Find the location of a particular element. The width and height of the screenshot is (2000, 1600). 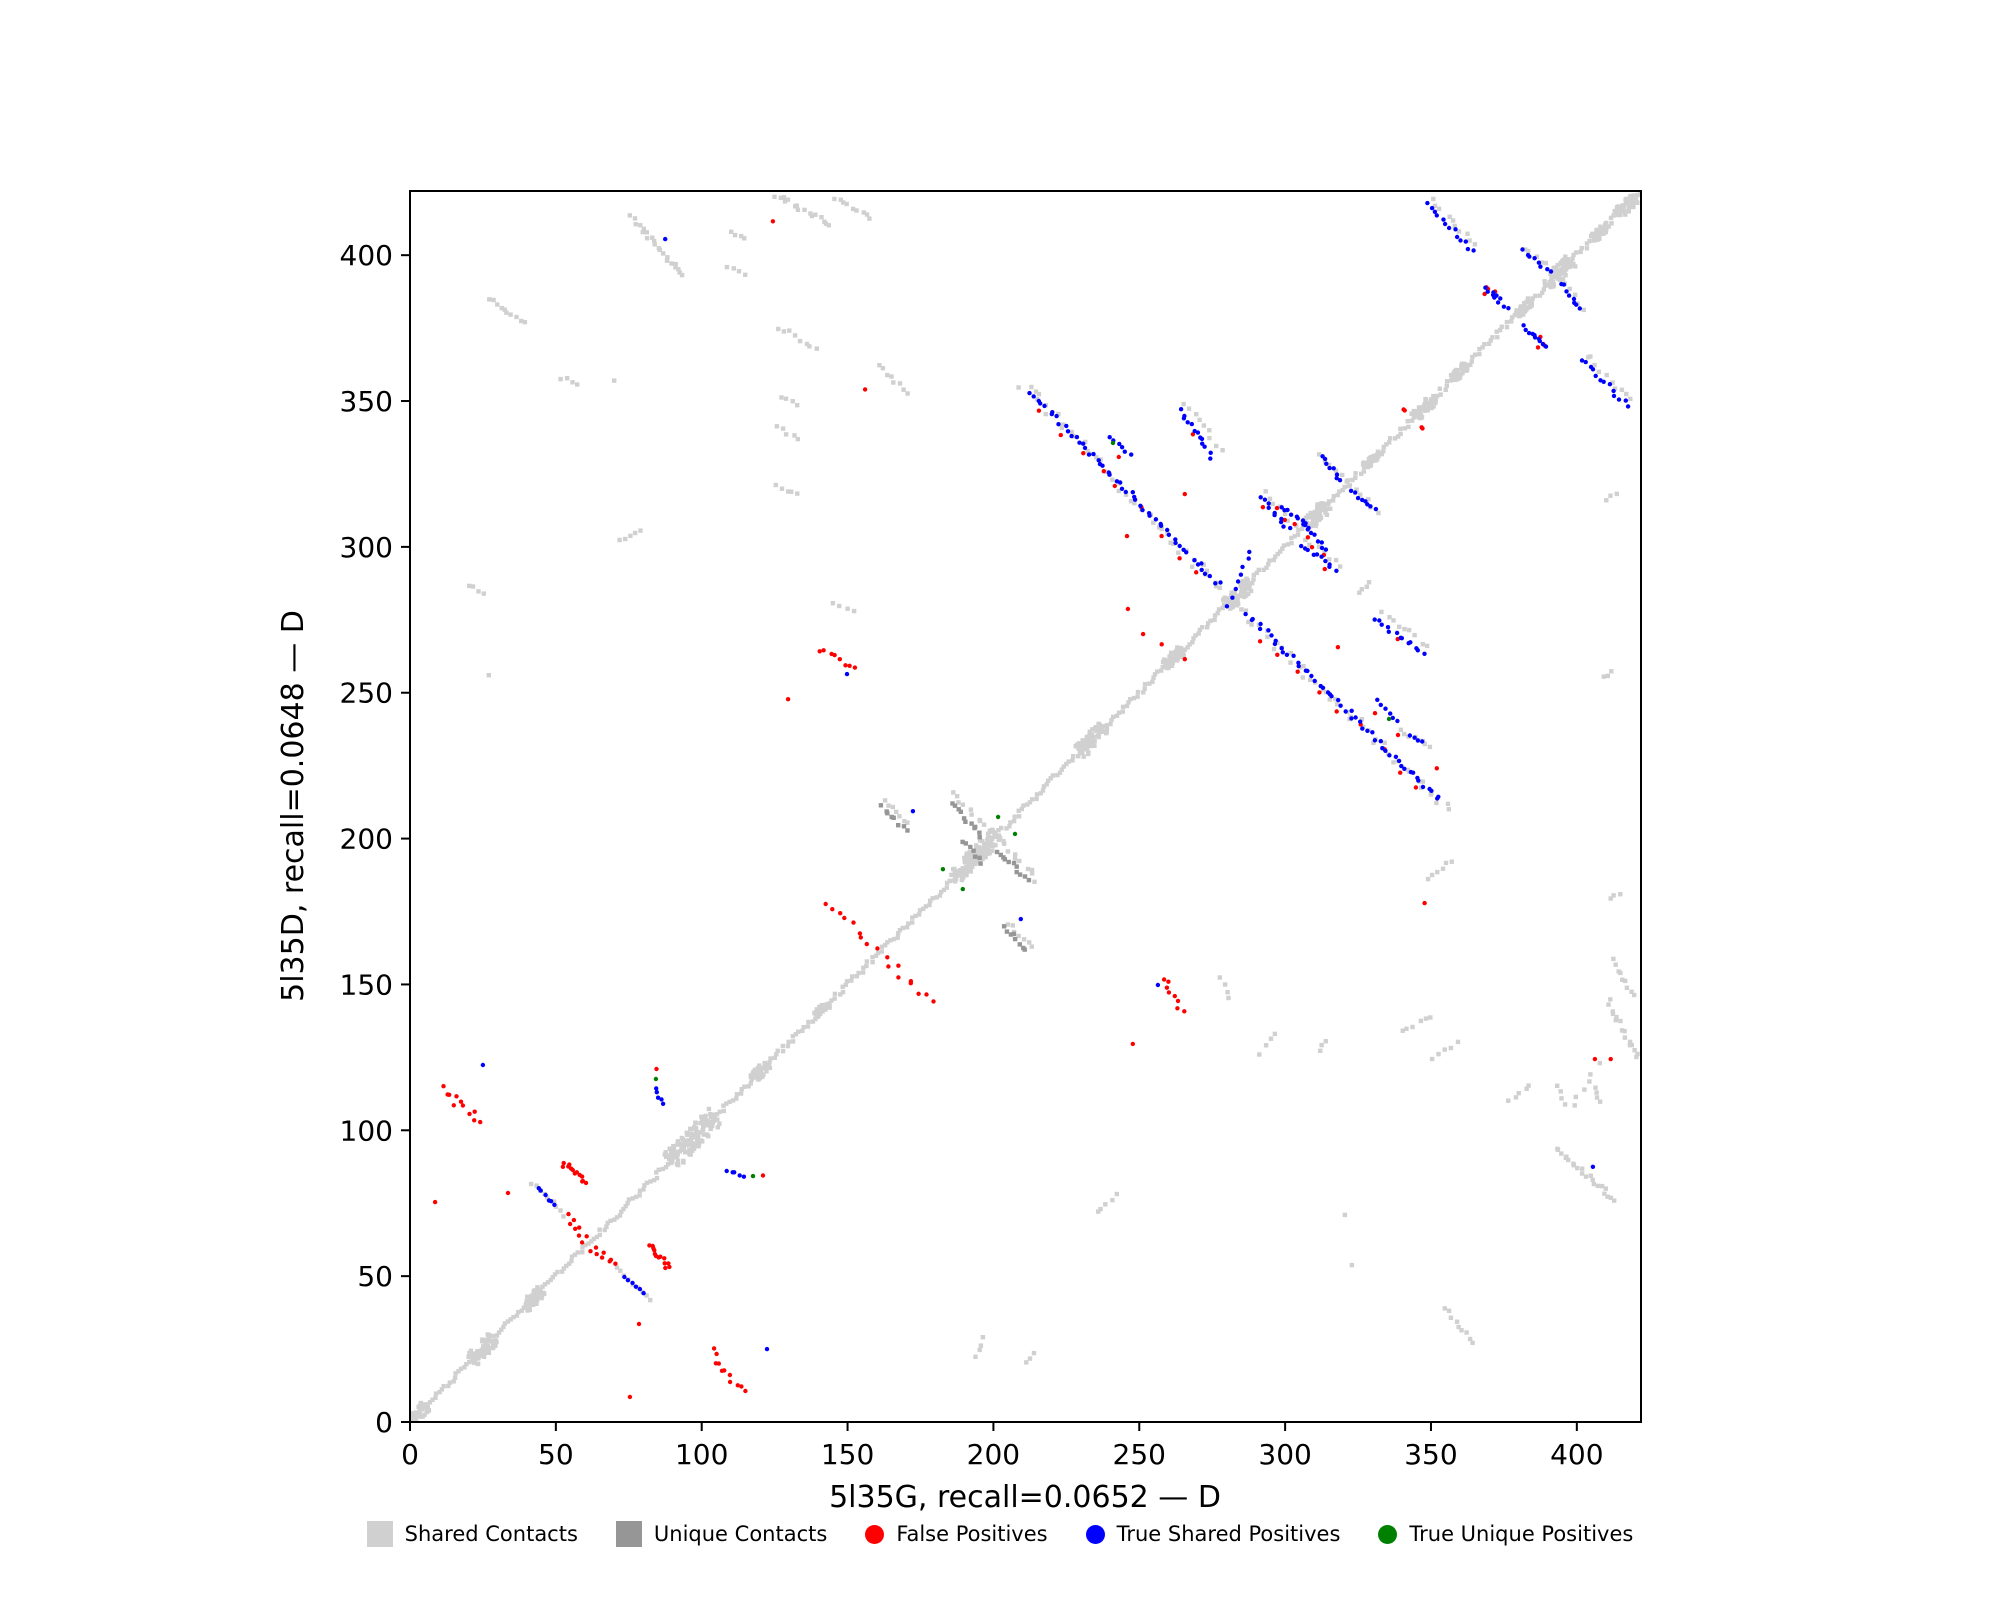

legend-marker-unique-icon is located at coordinates (628, 1534).